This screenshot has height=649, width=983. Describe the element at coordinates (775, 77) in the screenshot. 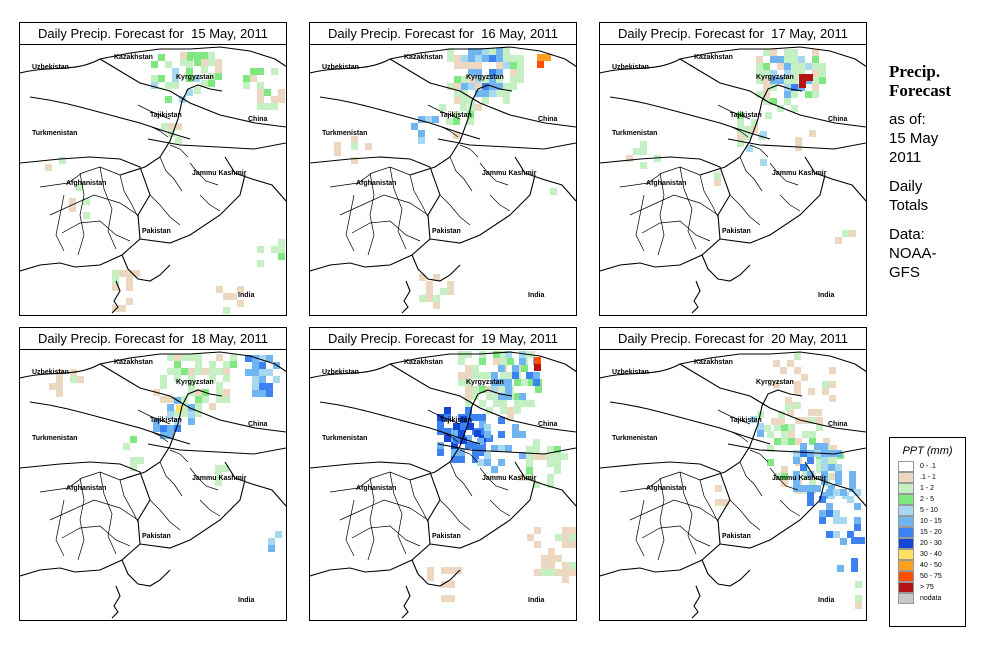

I see `label-kyrgyzstan: Kyrgyzstan` at that location.